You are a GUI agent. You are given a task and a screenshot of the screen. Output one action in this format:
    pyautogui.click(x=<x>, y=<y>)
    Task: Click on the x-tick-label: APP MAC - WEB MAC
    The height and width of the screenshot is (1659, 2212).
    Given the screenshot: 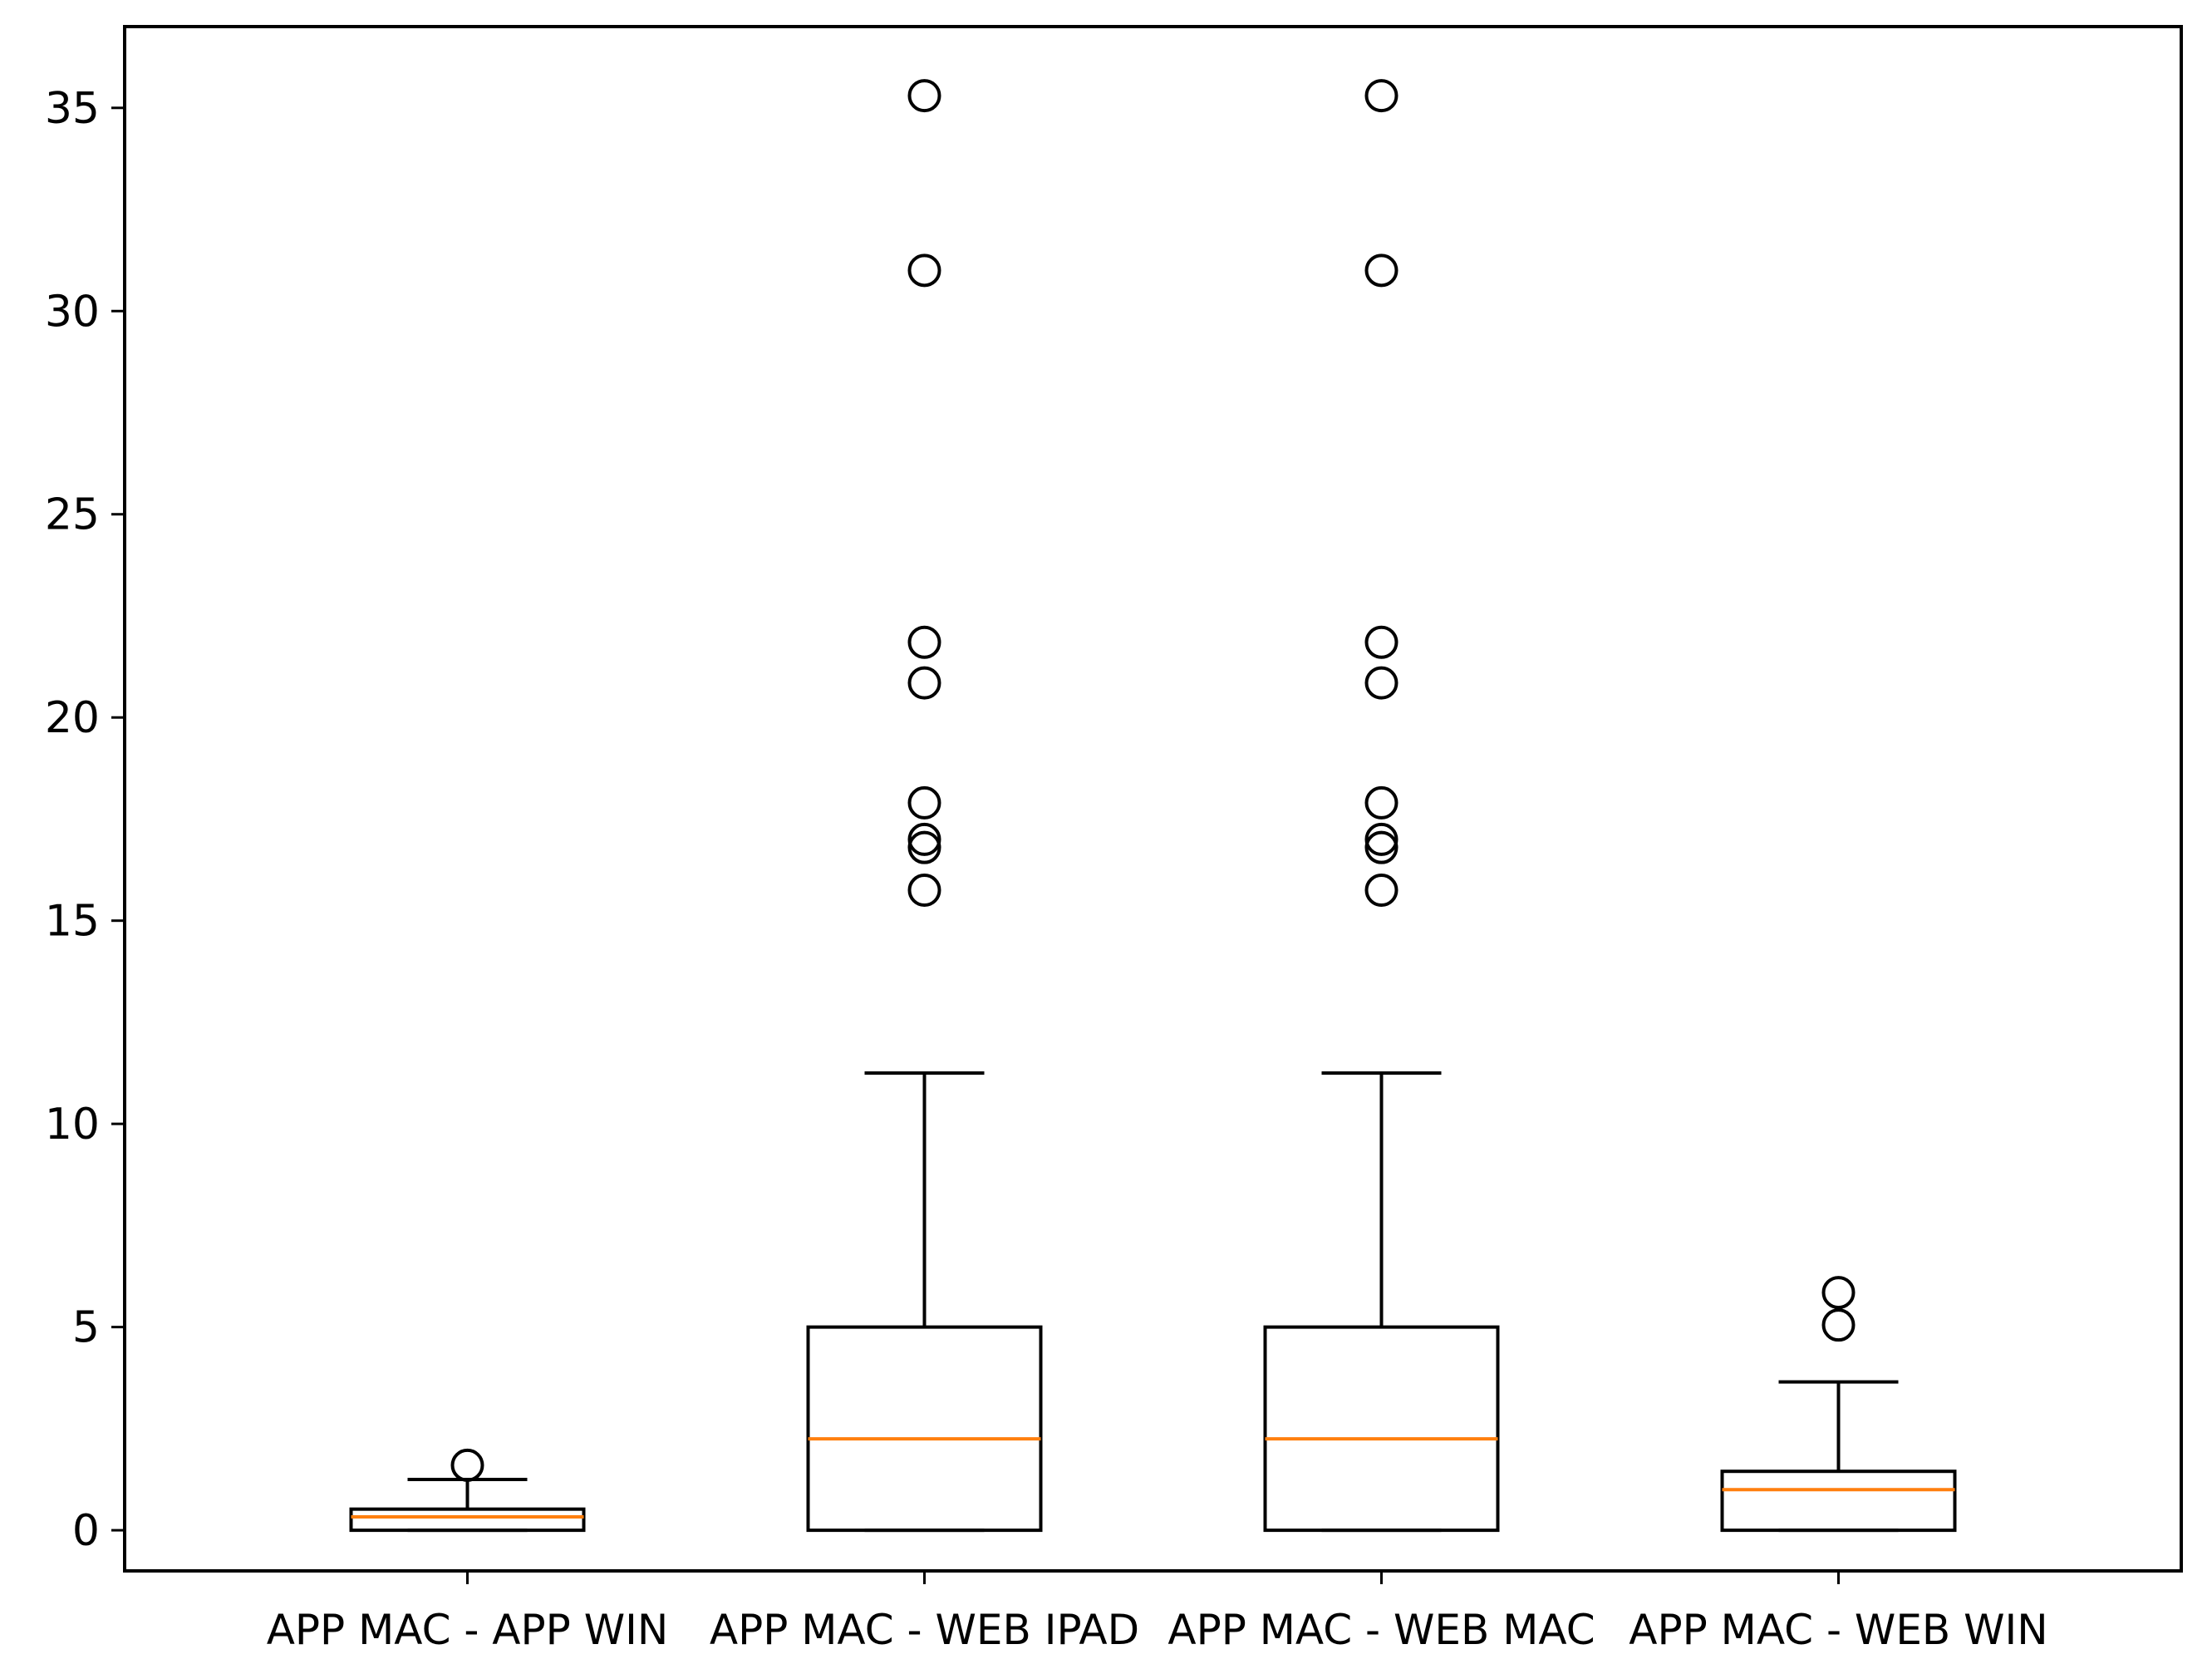 What is the action you would take?
    pyautogui.click(x=1381, y=1630)
    